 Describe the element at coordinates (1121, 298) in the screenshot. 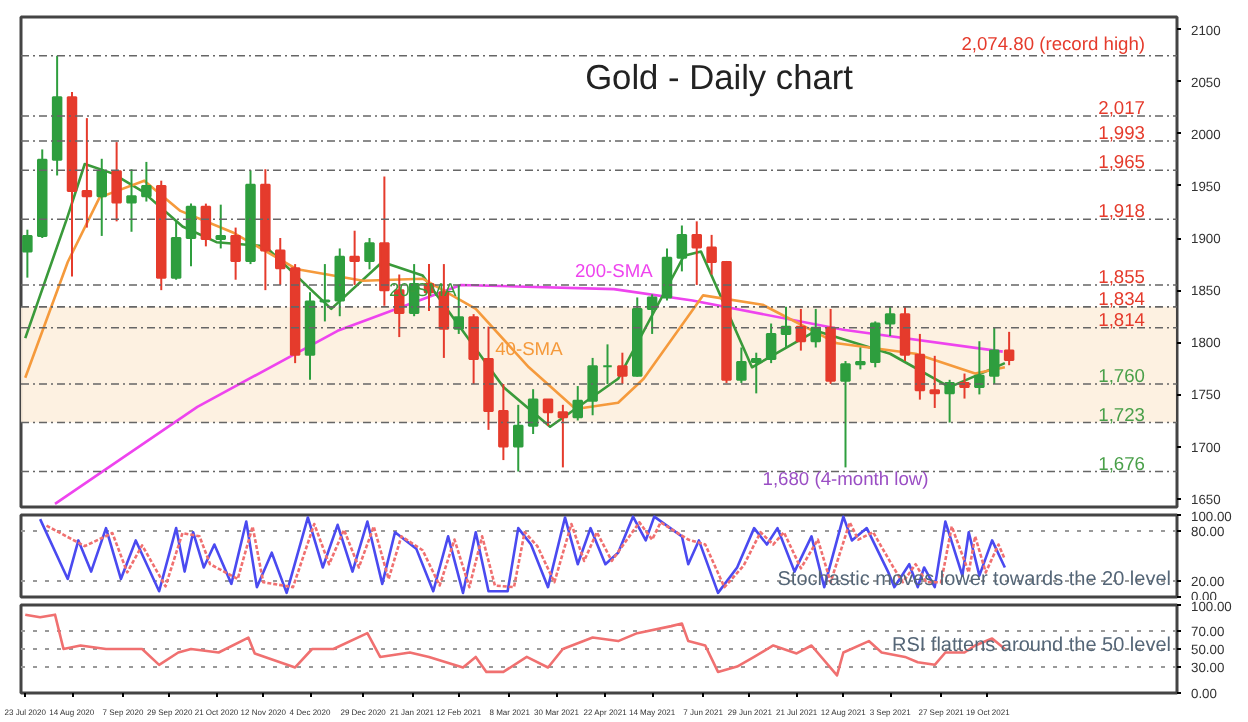

I see `ref-line-label: 1,834` at that location.